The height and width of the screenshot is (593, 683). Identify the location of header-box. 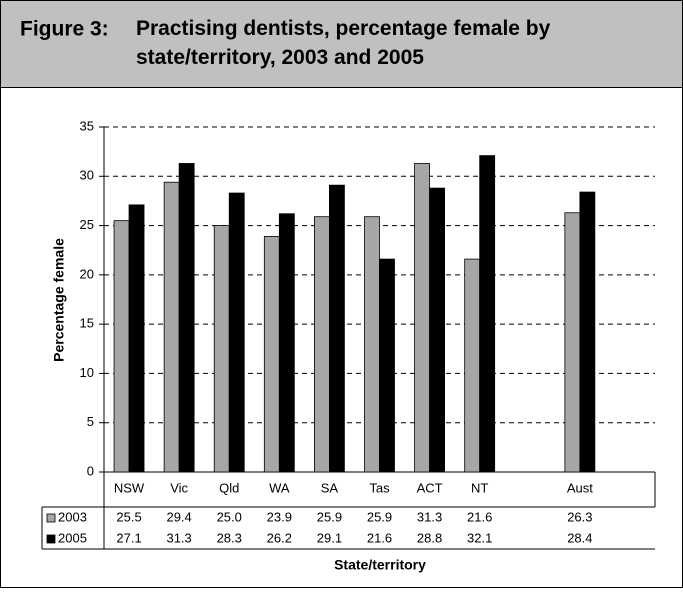
(341, 44).